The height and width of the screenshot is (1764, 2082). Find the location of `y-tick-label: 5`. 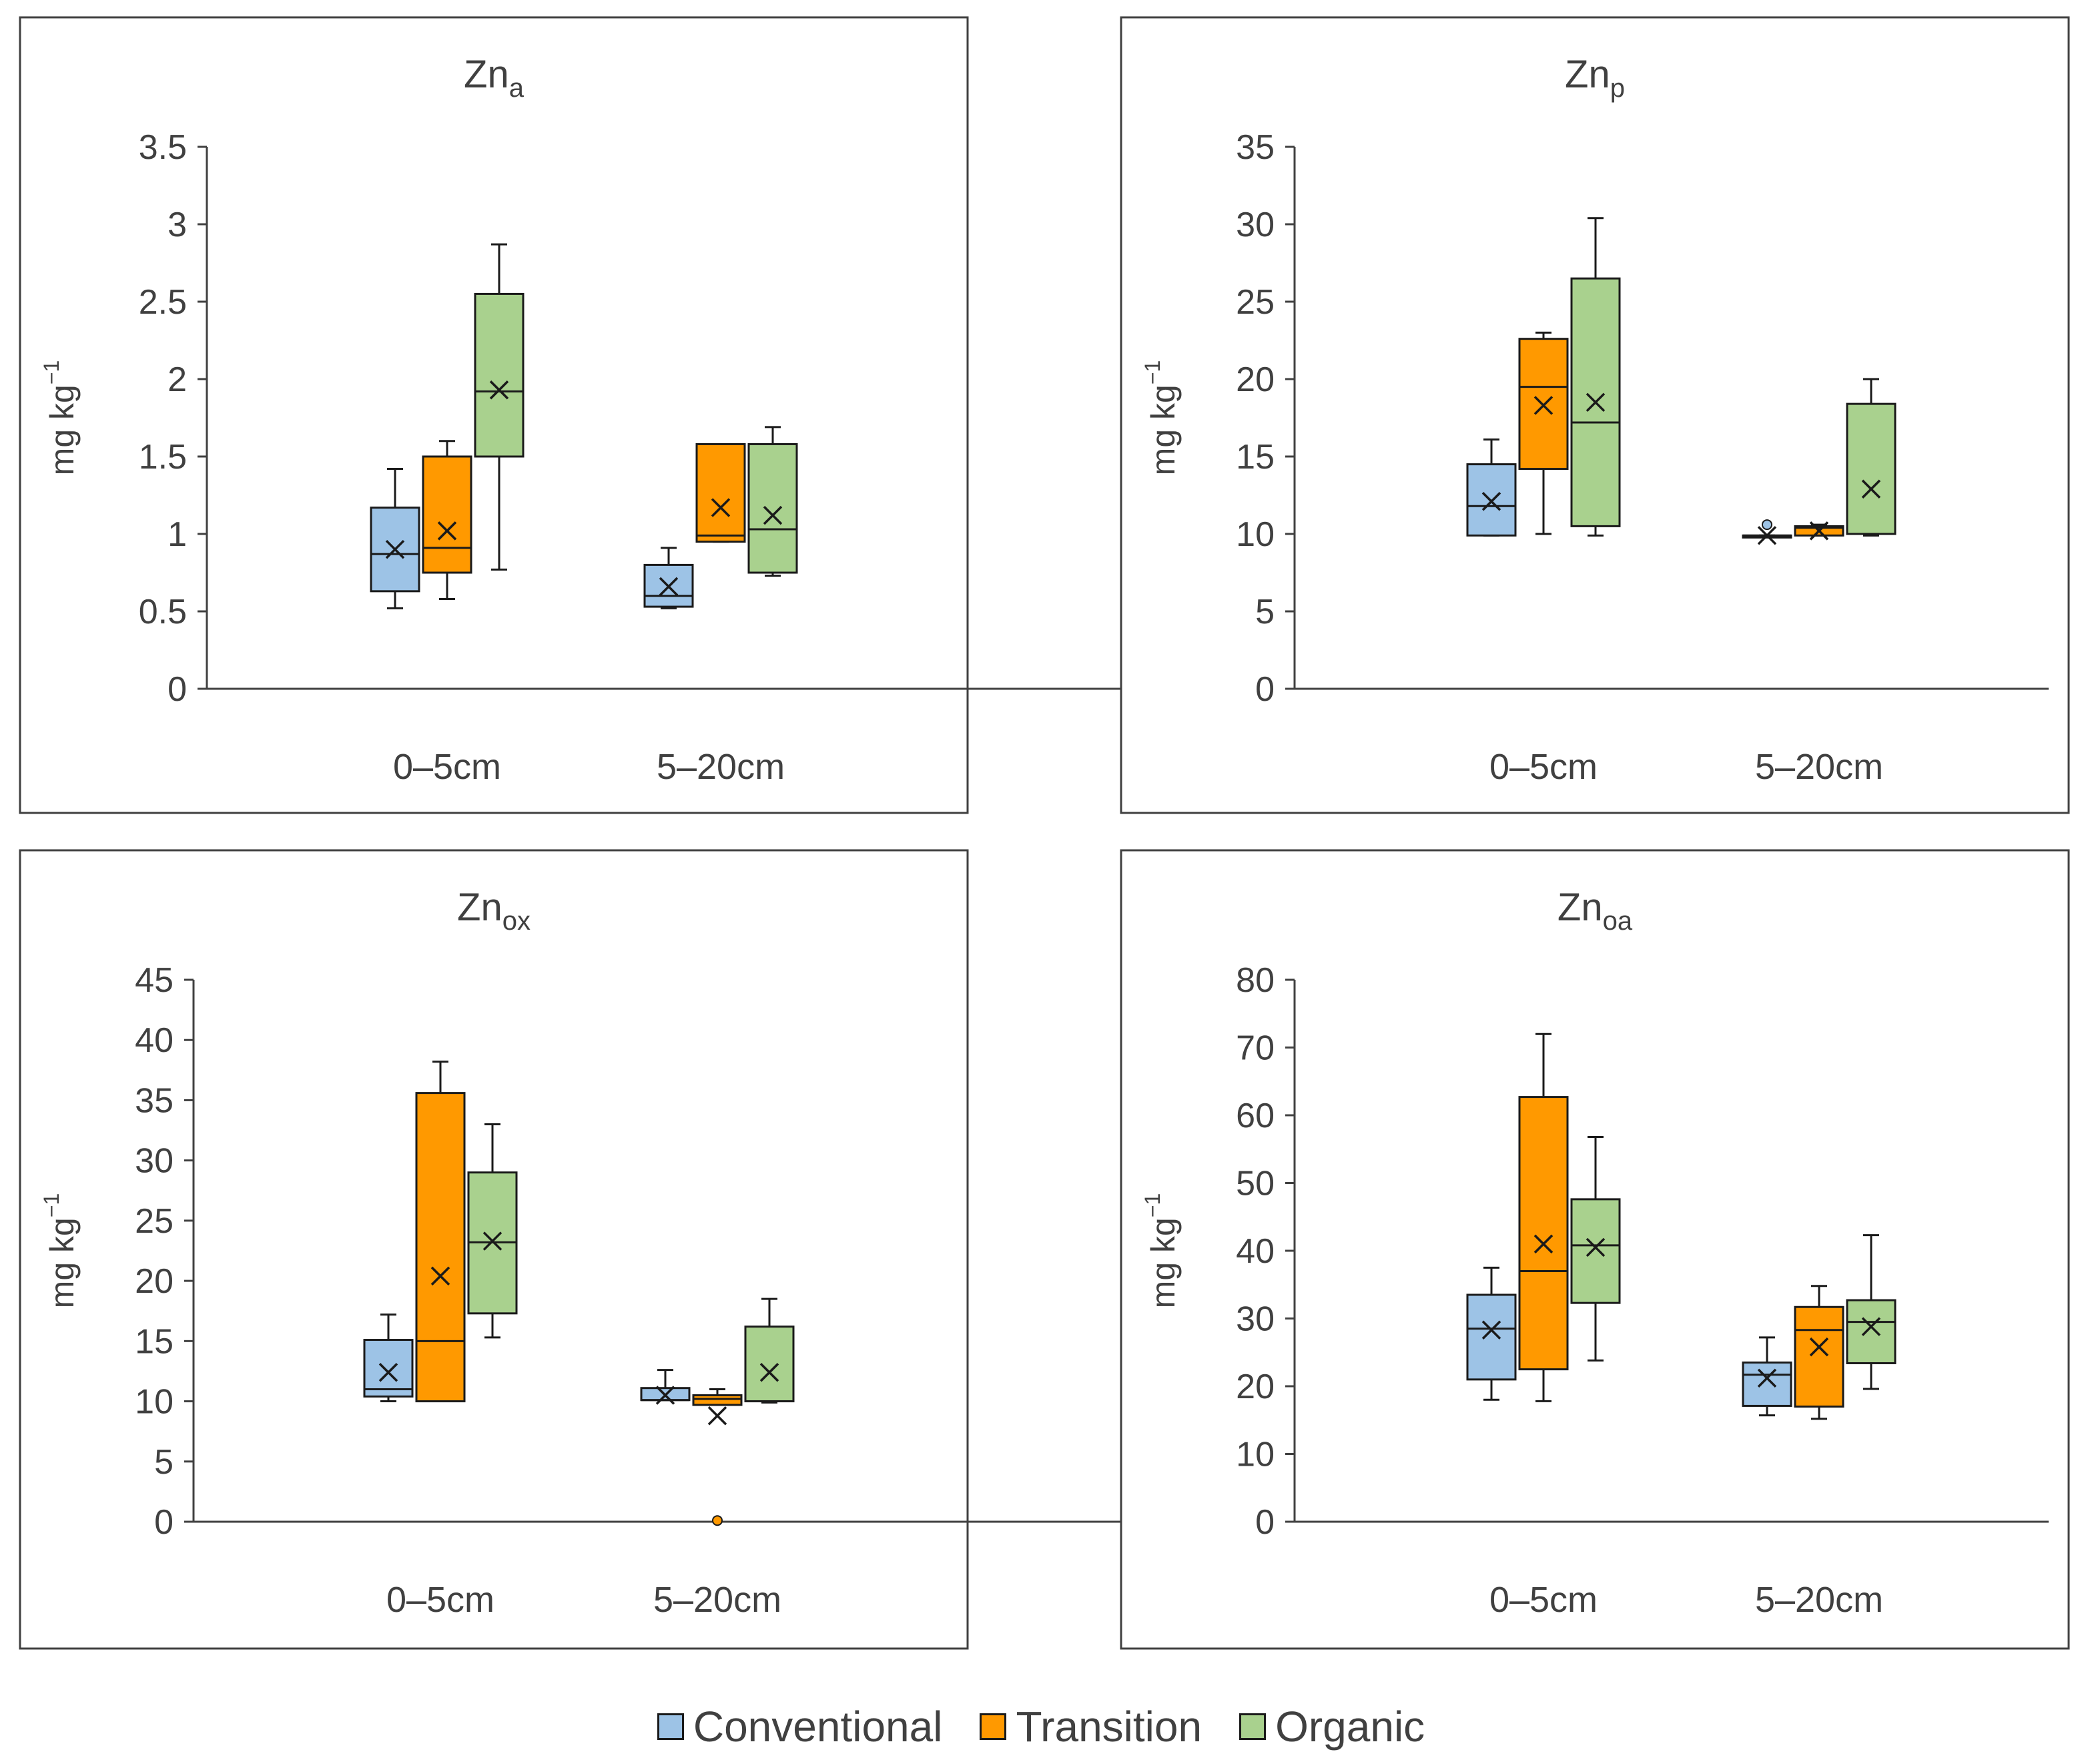

y-tick-label: 5 is located at coordinates (1265, 612).